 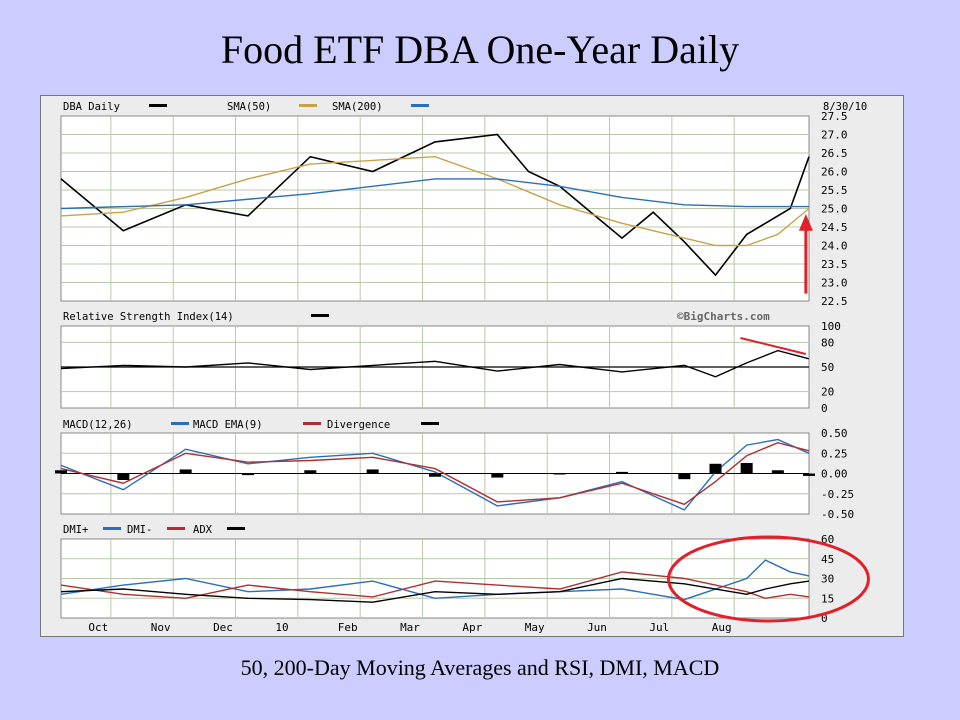 I want to click on macd-legend-ema: MACD EMA(9), so click(x=228, y=425).